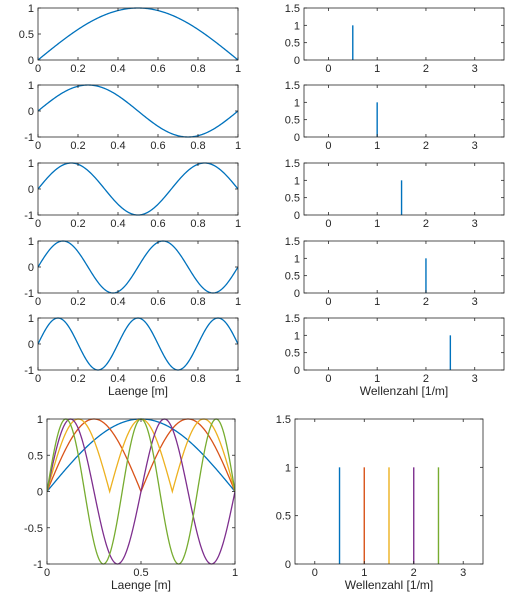 This screenshot has width=529, height=602. I want to click on y-tick-label: -0.5, so click(33, 529).